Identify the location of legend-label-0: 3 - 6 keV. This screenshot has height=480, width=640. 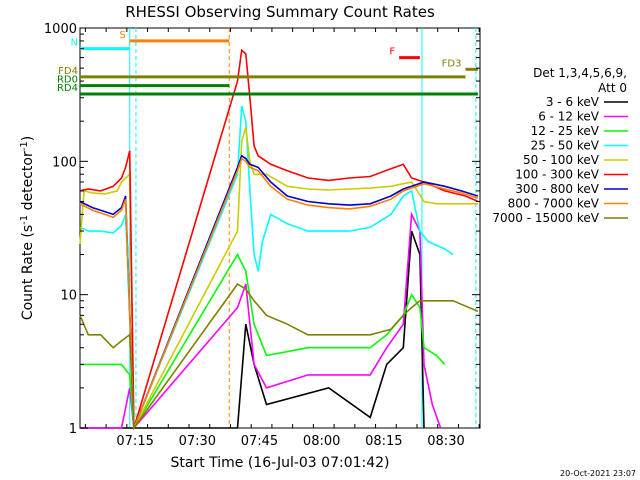
(573, 102).